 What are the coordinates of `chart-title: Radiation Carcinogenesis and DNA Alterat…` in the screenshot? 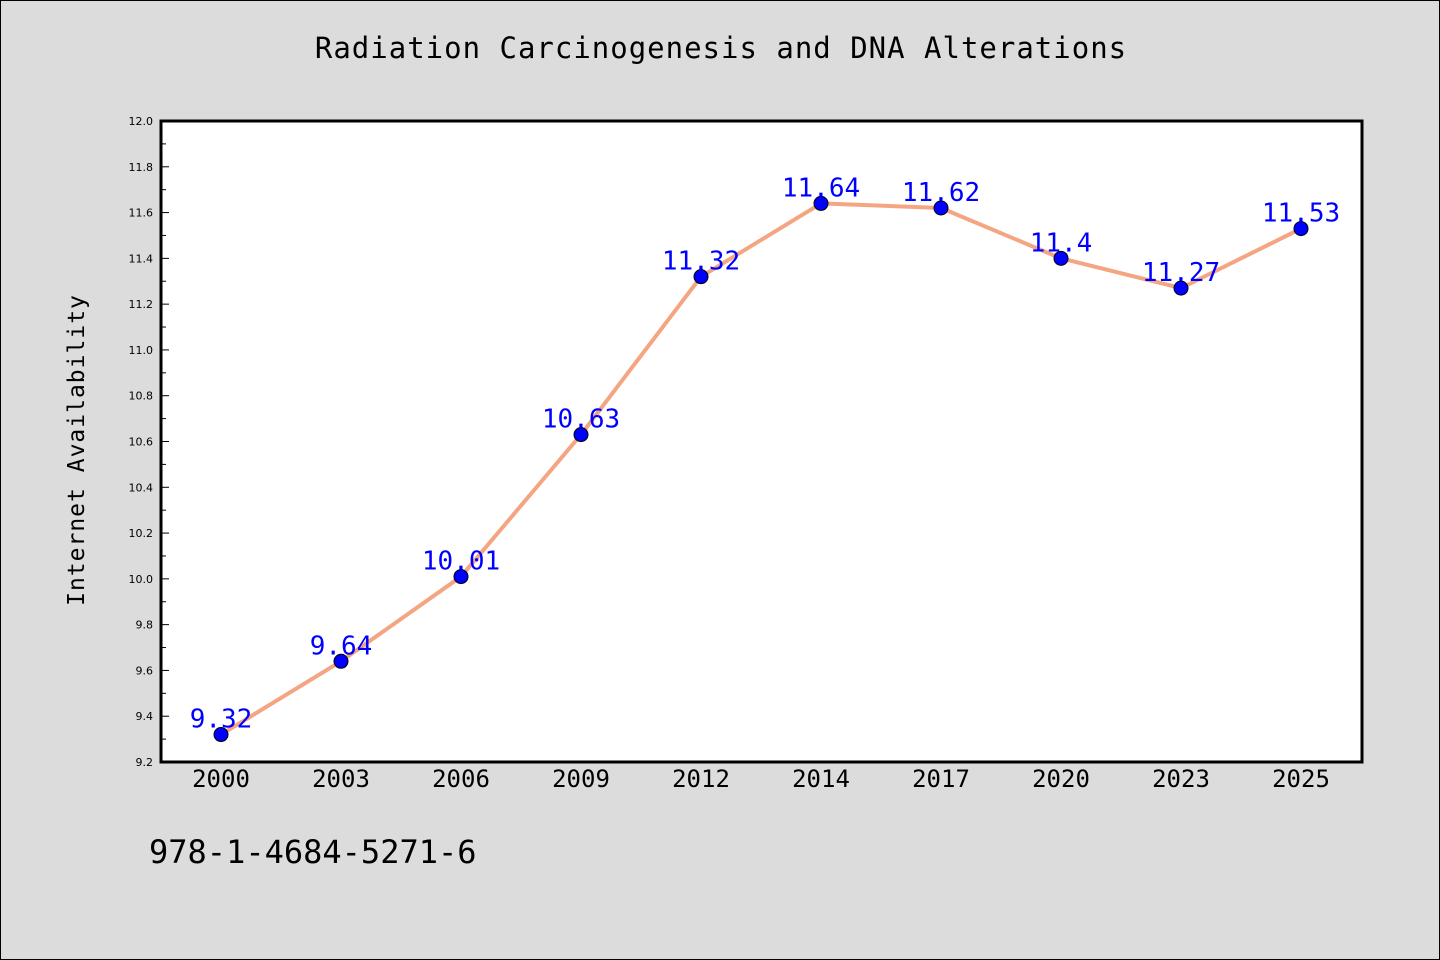 It's located at (721, 48).